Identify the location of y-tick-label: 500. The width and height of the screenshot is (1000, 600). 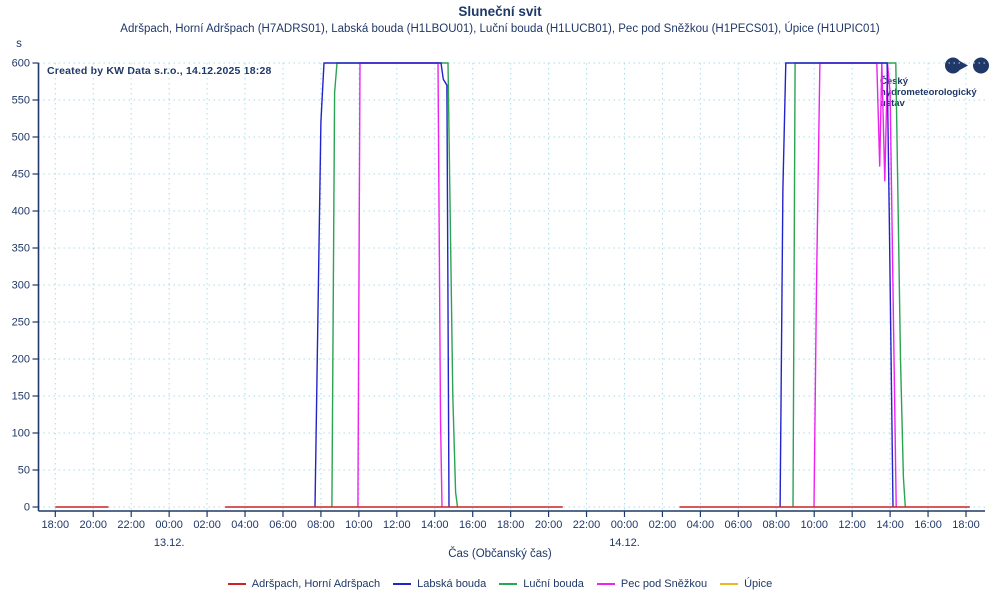
(21, 138).